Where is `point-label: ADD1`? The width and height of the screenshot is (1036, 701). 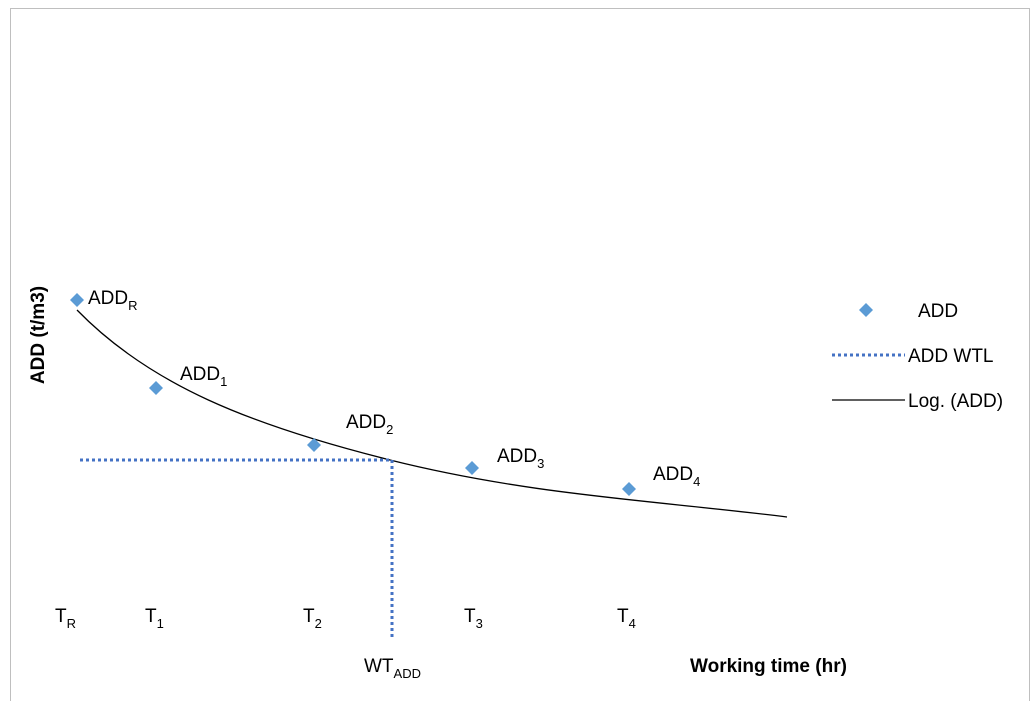
point-label: ADD1 is located at coordinates (203, 376).